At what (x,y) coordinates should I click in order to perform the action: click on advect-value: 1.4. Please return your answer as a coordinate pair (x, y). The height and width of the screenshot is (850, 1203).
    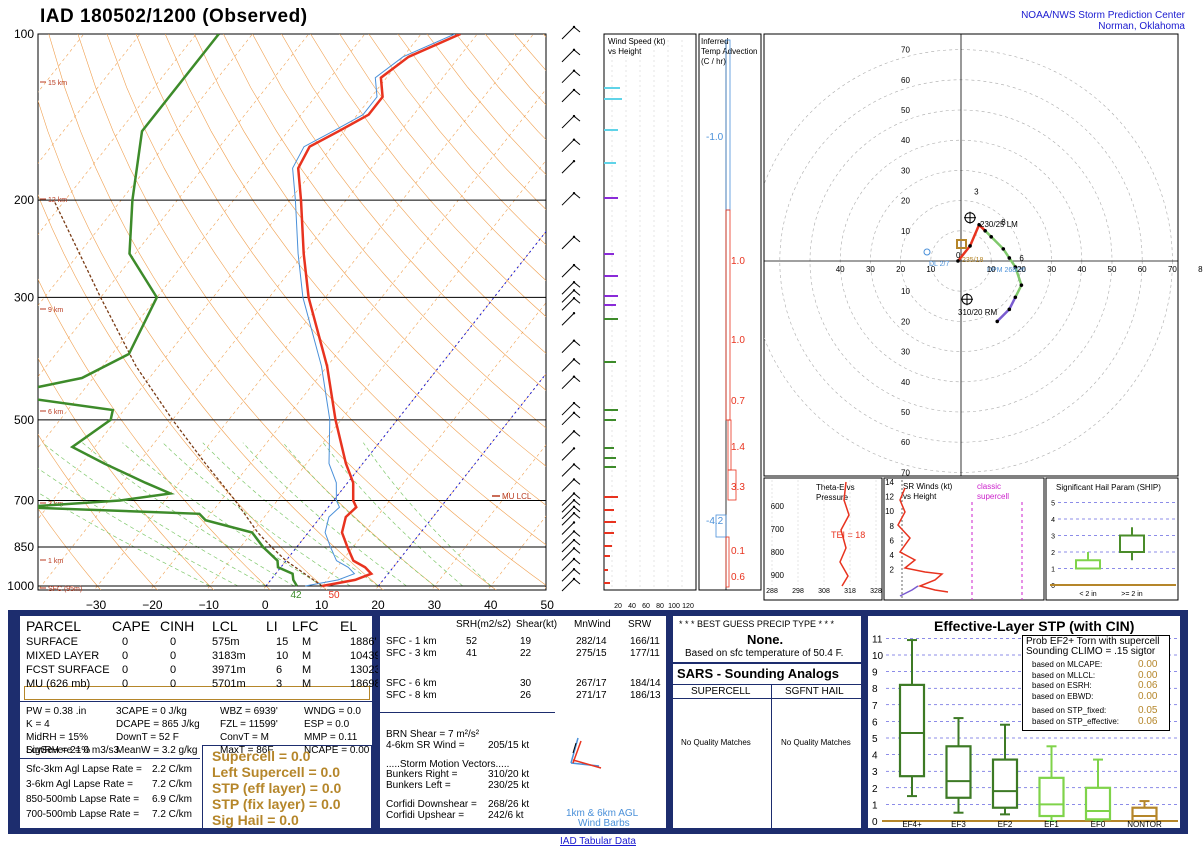
    Looking at the image, I should click on (738, 447).